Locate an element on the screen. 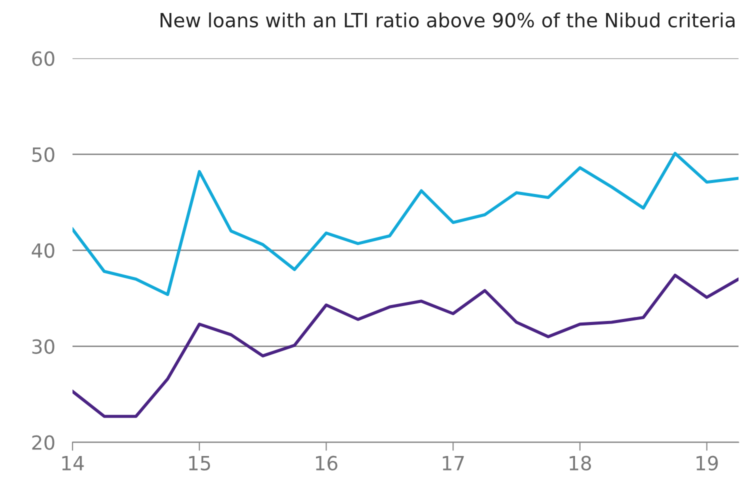 Image resolution: width=740 pixels, height=486 pixels. y-tick-label: 30 is located at coordinates (43, 346).